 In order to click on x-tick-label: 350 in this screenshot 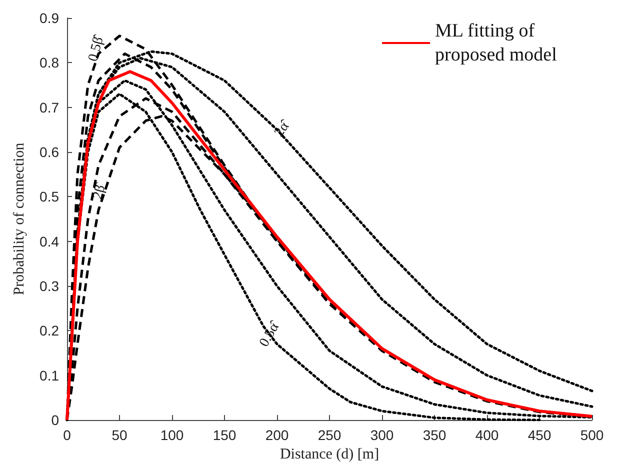, I will do `click(434, 435)`.